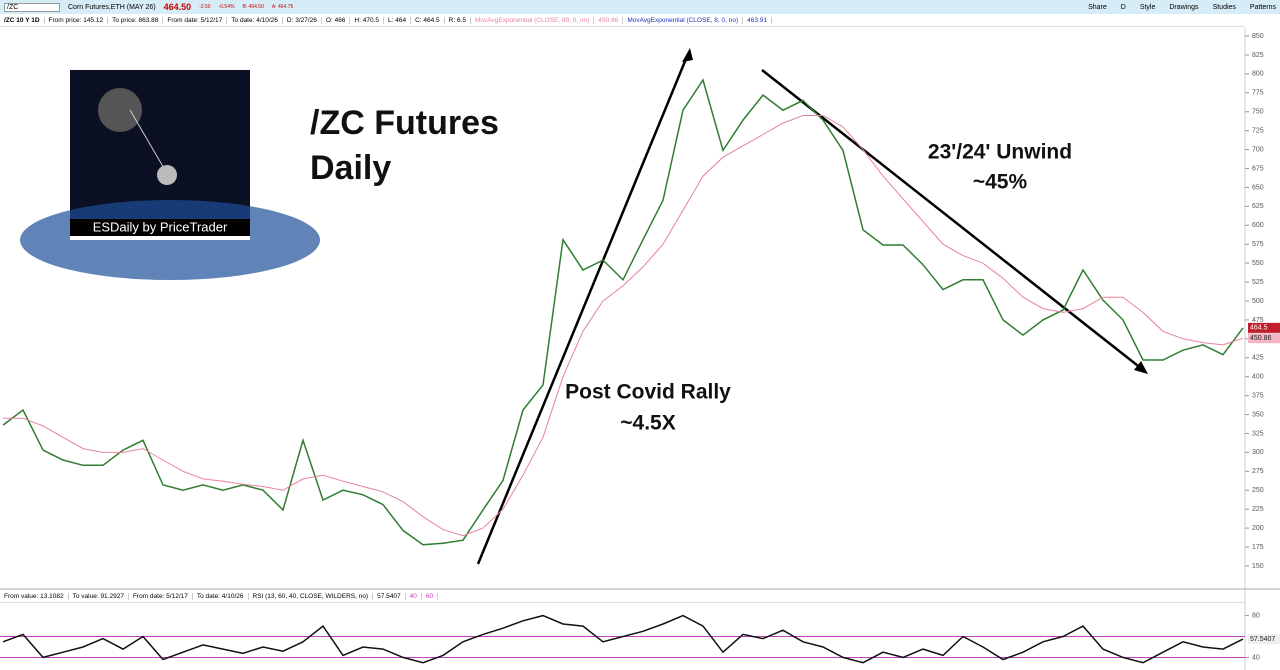 Image resolution: width=1280 pixels, height=670 pixels. What do you see at coordinates (1258, 225) in the screenshot?
I see `y-tick-label: 600` at bounding box center [1258, 225].